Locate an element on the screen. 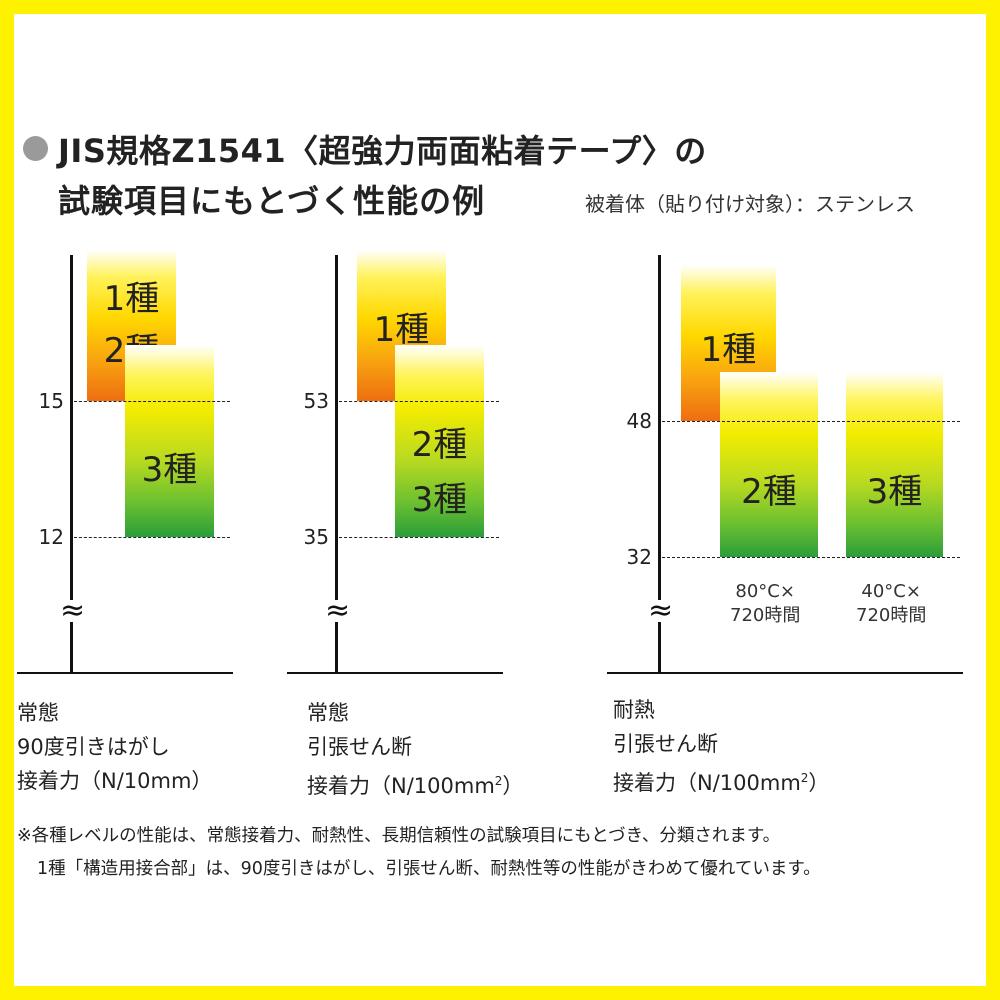  bar-grade2-3: 2種 3種 is located at coordinates (439, 441).